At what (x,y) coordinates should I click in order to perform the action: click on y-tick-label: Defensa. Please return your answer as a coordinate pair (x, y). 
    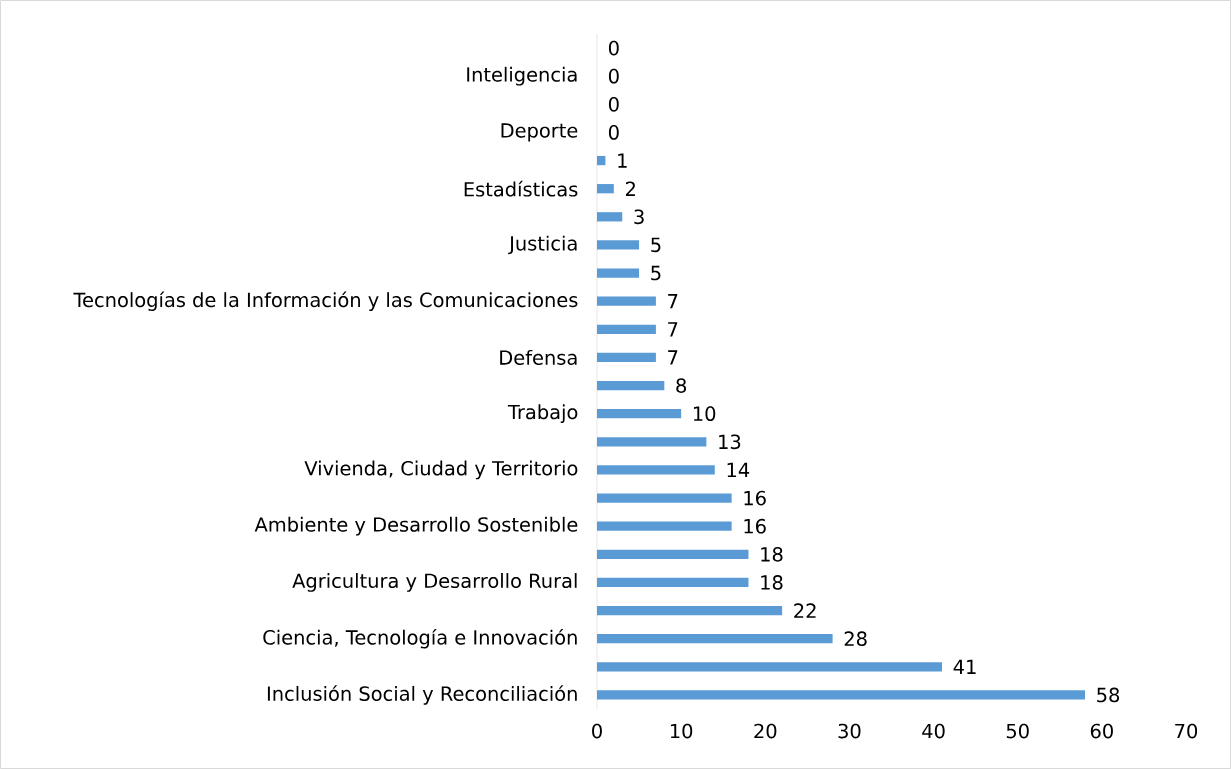
    Looking at the image, I should click on (538, 357).